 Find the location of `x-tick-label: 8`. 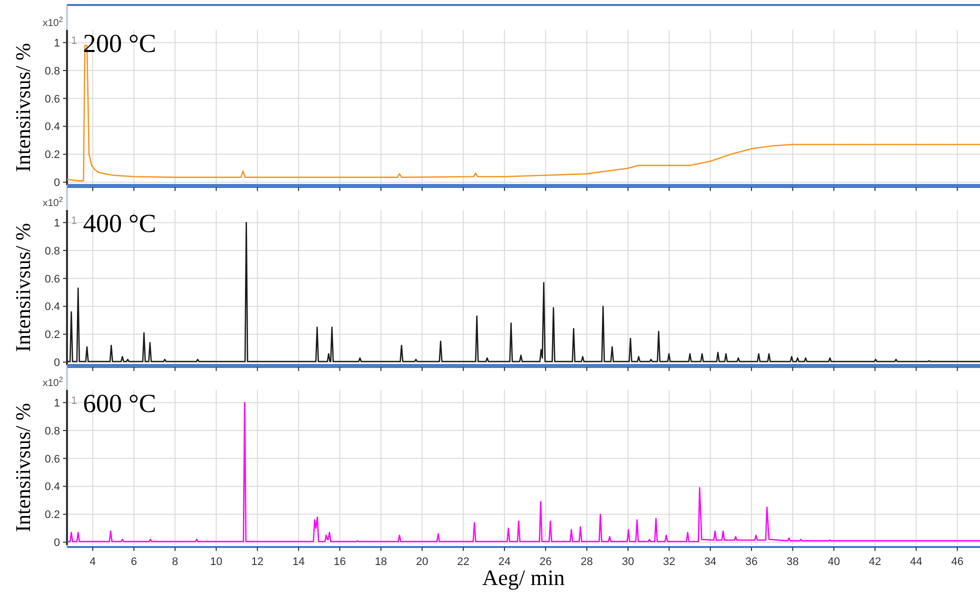

x-tick-label: 8 is located at coordinates (175, 562).